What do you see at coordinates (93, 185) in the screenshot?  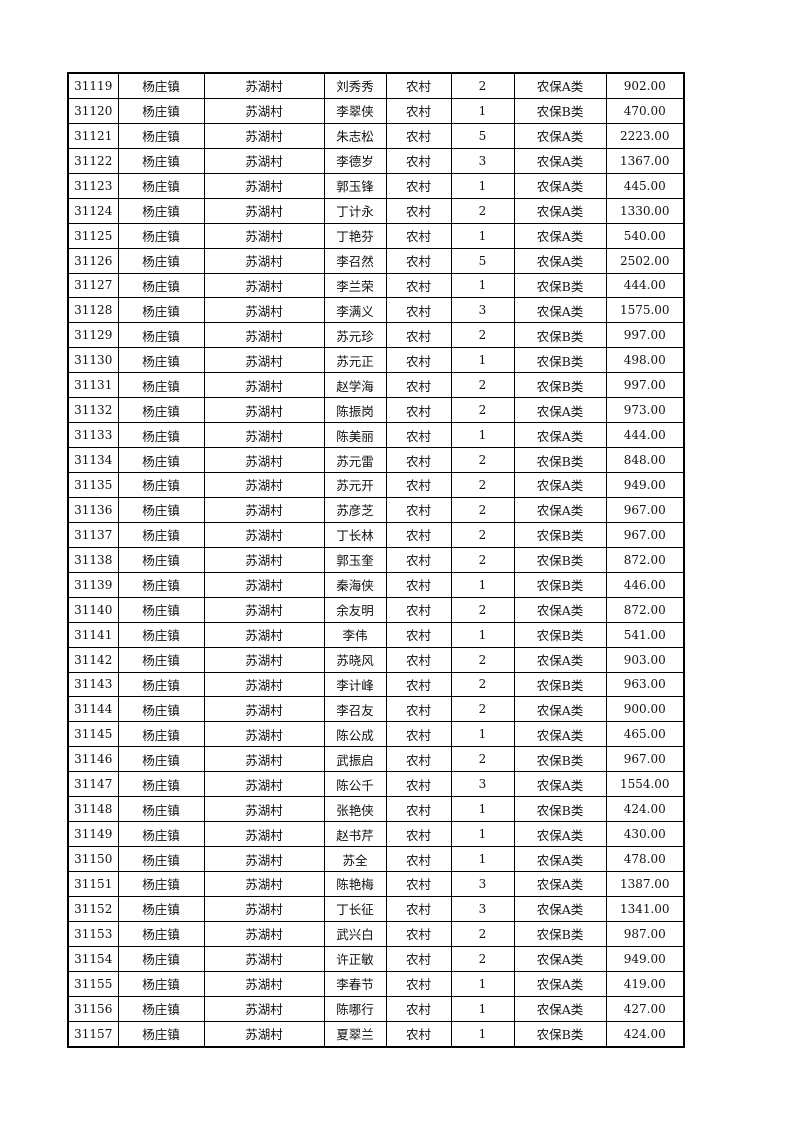 I see `id-cell: 31123` at bounding box center [93, 185].